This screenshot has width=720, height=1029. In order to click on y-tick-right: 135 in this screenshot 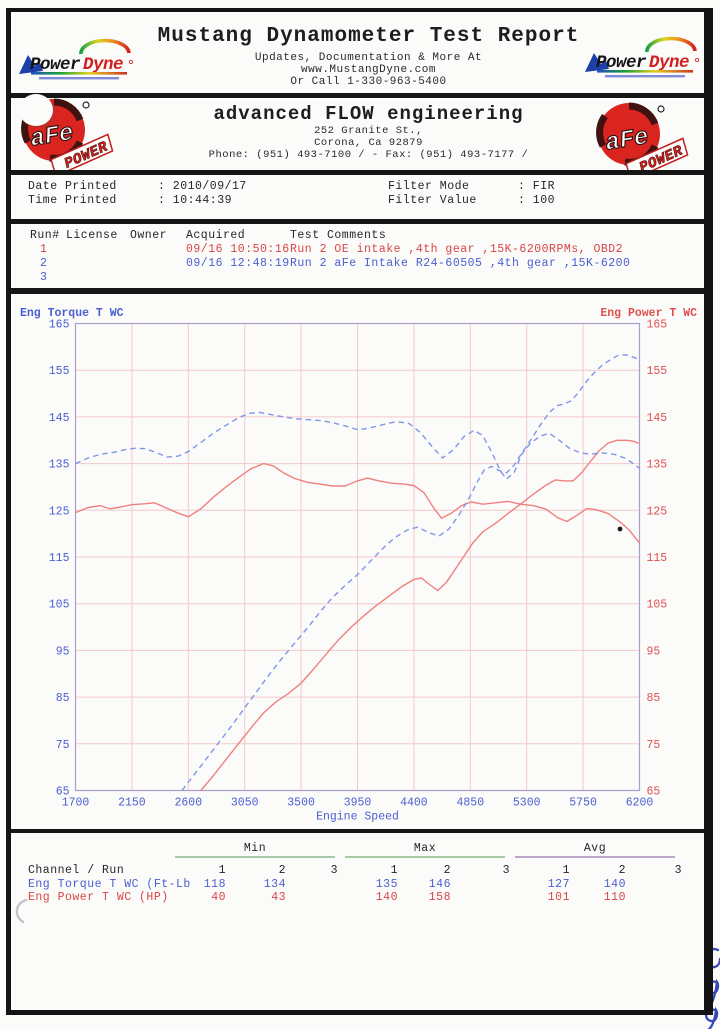, I will do `click(657, 465)`.